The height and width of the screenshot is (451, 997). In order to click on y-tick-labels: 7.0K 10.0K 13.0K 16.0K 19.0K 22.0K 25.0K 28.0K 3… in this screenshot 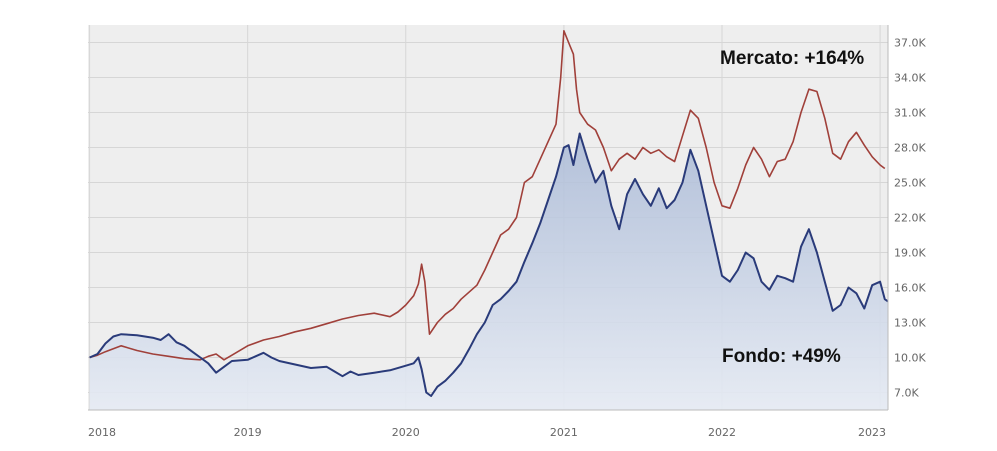, I will do `click(910, 218)`.